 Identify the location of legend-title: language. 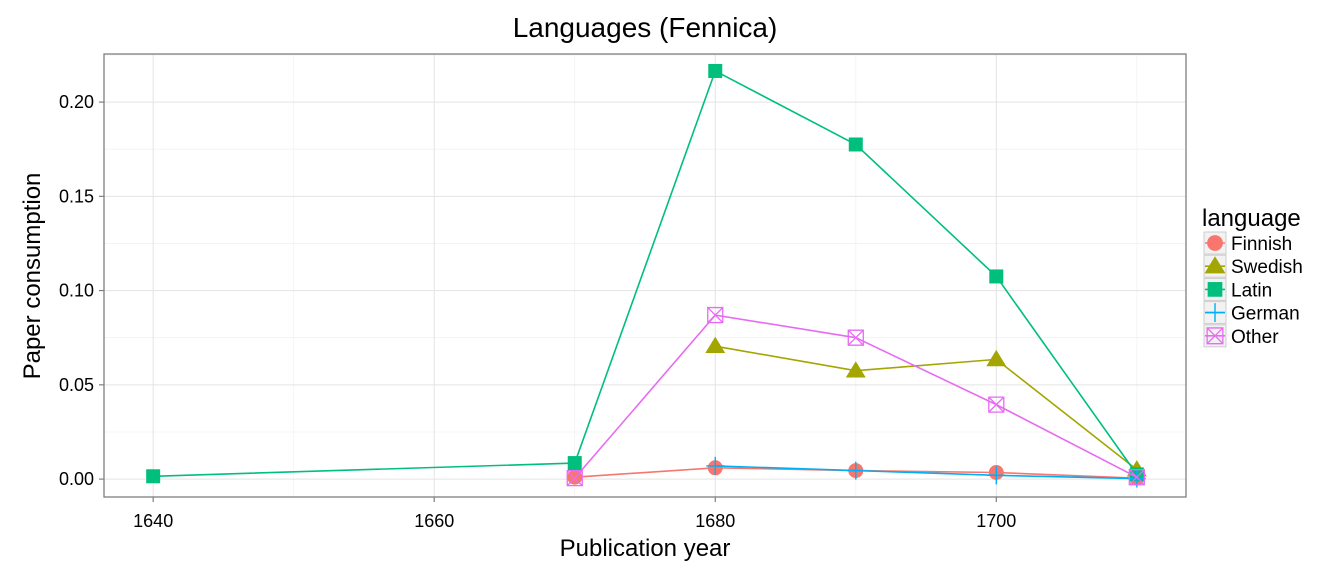
(1251, 218).